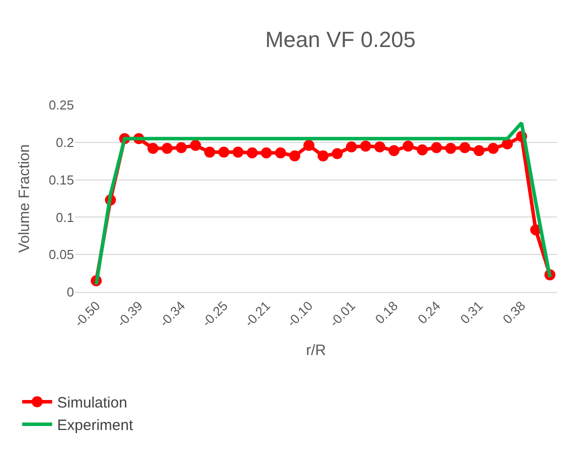 This screenshot has height=453, width=587. Describe the element at coordinates (61, 180) in the screenshot. I see `y-tick-label: 0.15` at that location.